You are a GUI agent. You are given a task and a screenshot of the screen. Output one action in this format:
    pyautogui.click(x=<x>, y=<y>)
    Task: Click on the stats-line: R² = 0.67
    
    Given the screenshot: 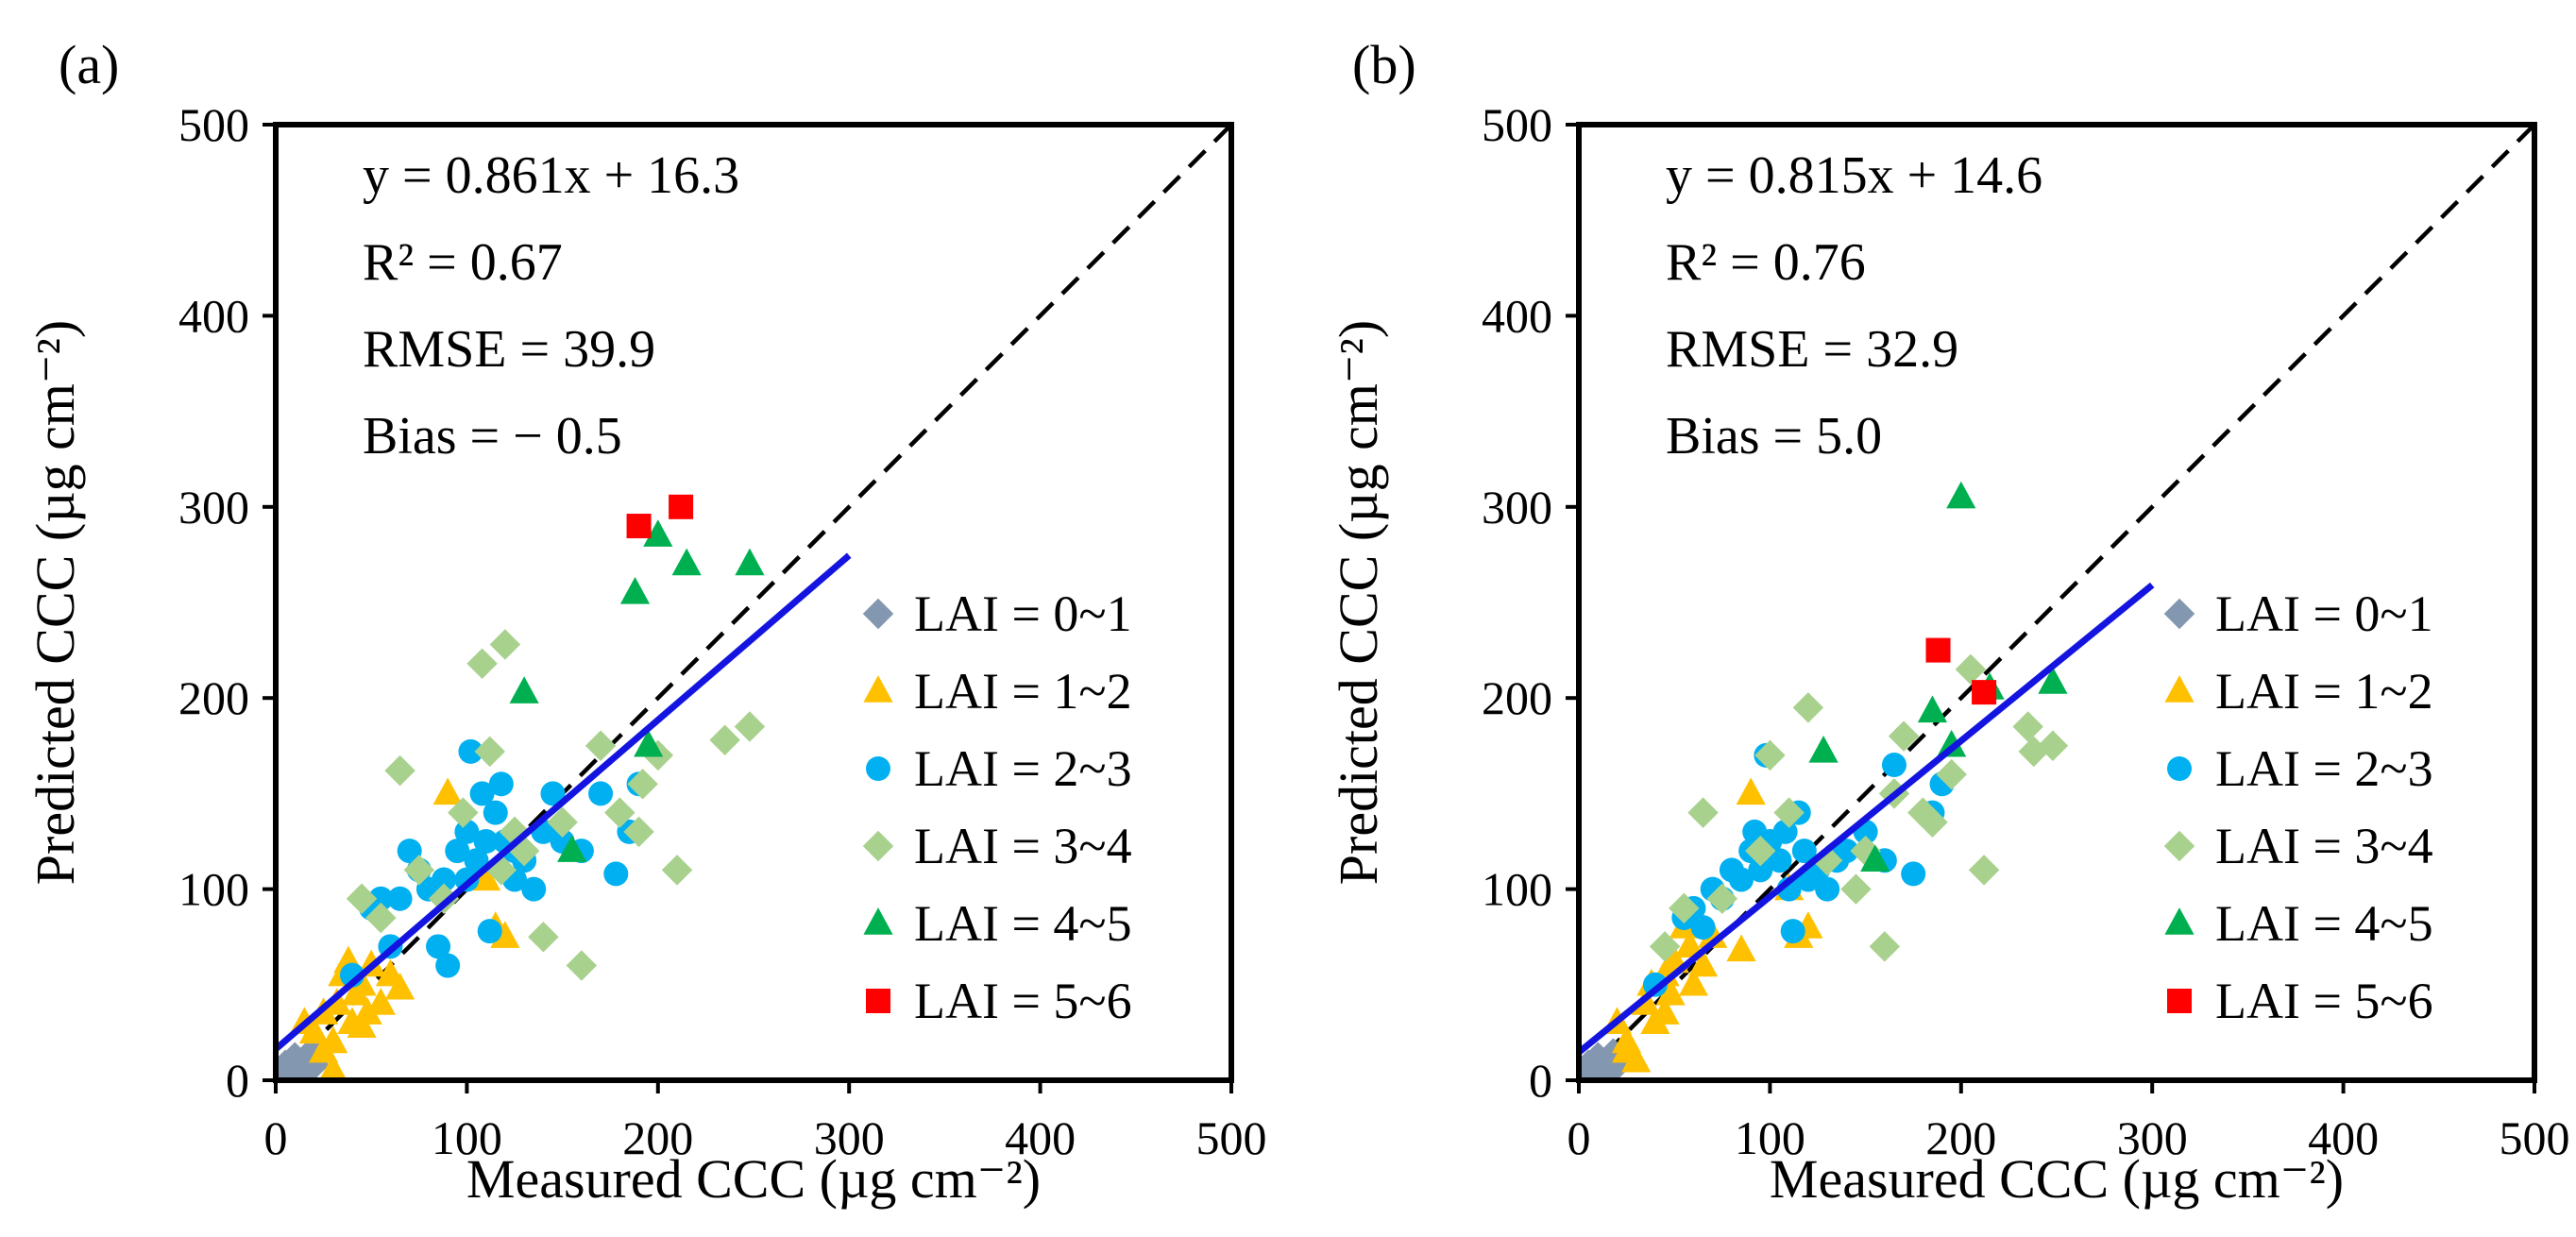 What is the action you would take?
    pyautogui.click(x=463, y=263)
    